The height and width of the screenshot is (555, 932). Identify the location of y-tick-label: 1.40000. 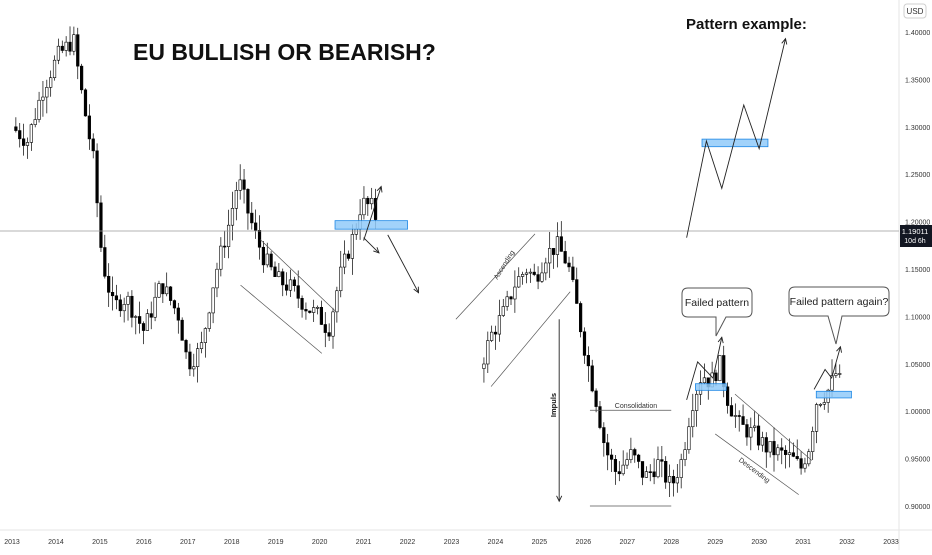
(917, 33).